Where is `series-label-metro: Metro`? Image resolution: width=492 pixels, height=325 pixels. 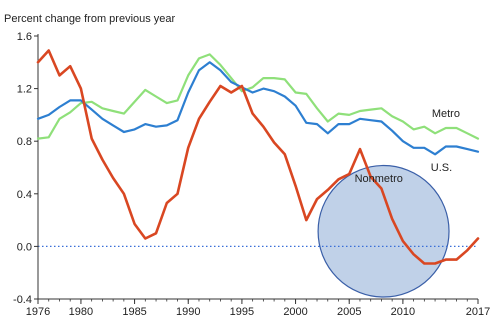 series-label-metro: Metro is located at coordinates (446, 114).